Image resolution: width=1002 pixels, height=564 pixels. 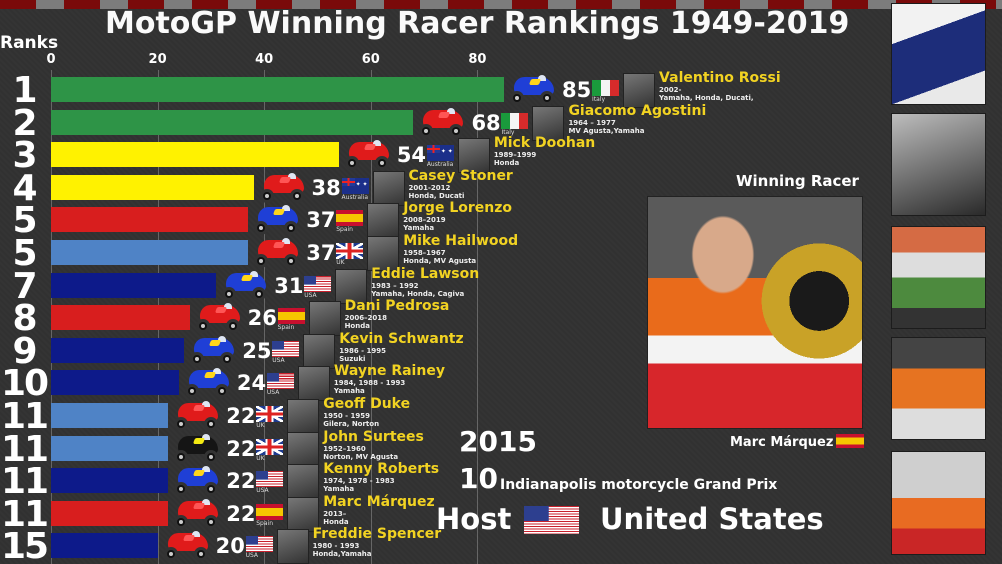 I want to click on event-year: 2015, so click(x=498, y=441).